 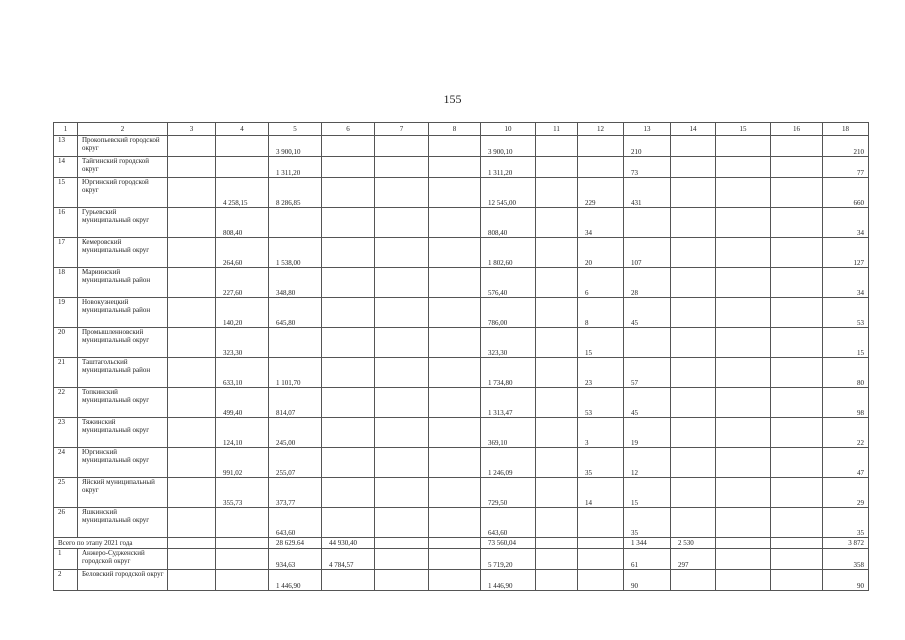 I want to click on table-cell: 6, so click(x=600, y=282).